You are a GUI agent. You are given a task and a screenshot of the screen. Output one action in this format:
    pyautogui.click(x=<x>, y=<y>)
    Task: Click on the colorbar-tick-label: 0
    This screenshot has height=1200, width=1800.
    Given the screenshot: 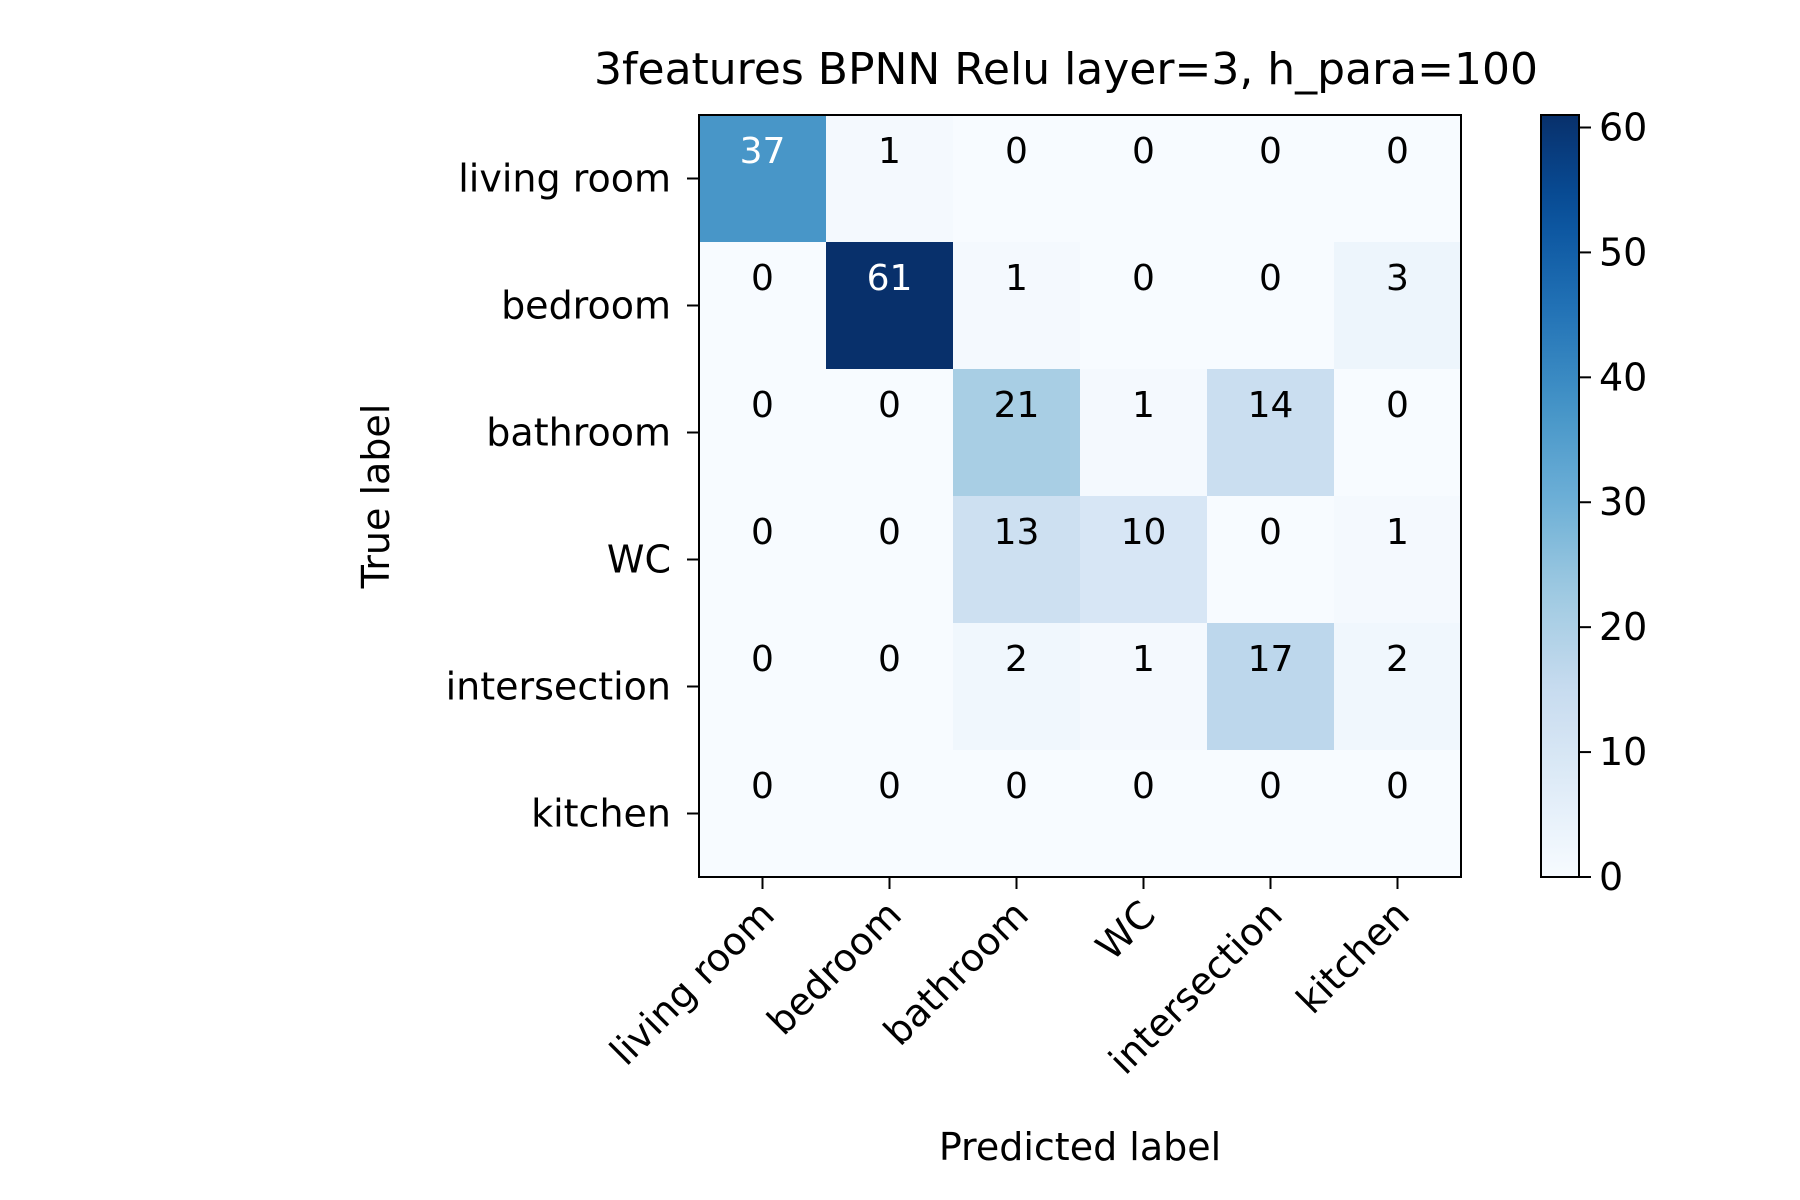 What is the action you would take?
    pyautogui.click(x=1611, y=877)
    